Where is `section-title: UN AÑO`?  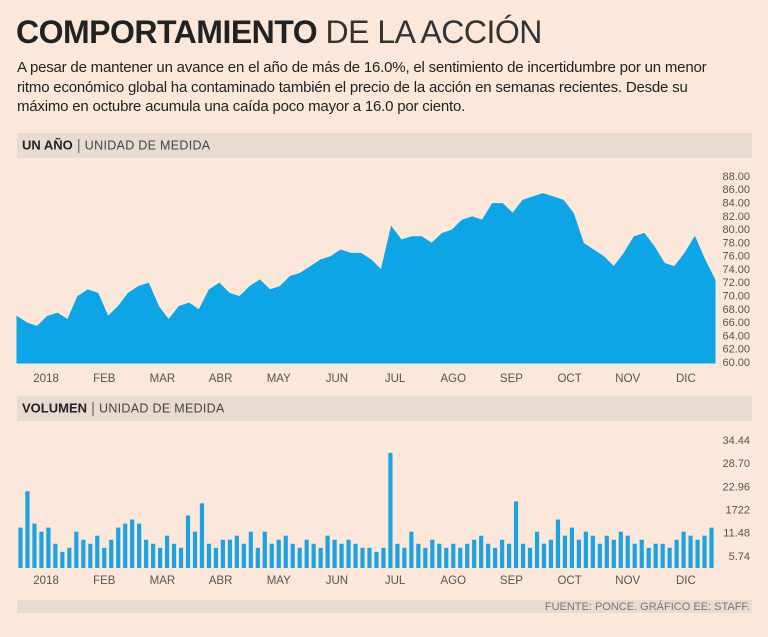 section-title: UN AÑO is located at coordinates (47, 144).